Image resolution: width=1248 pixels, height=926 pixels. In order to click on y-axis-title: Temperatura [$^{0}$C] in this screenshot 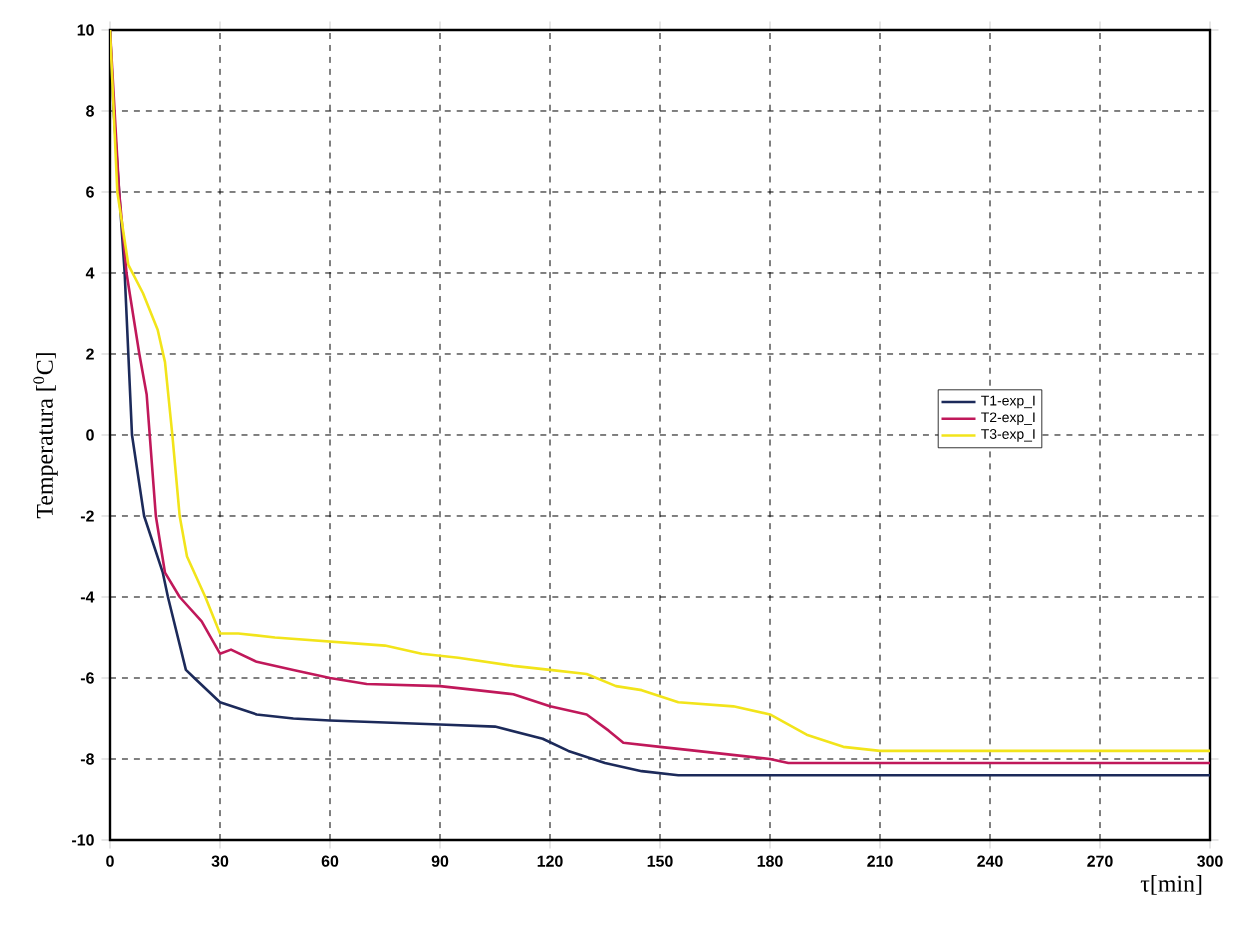, I will do `click(45, 436)`.